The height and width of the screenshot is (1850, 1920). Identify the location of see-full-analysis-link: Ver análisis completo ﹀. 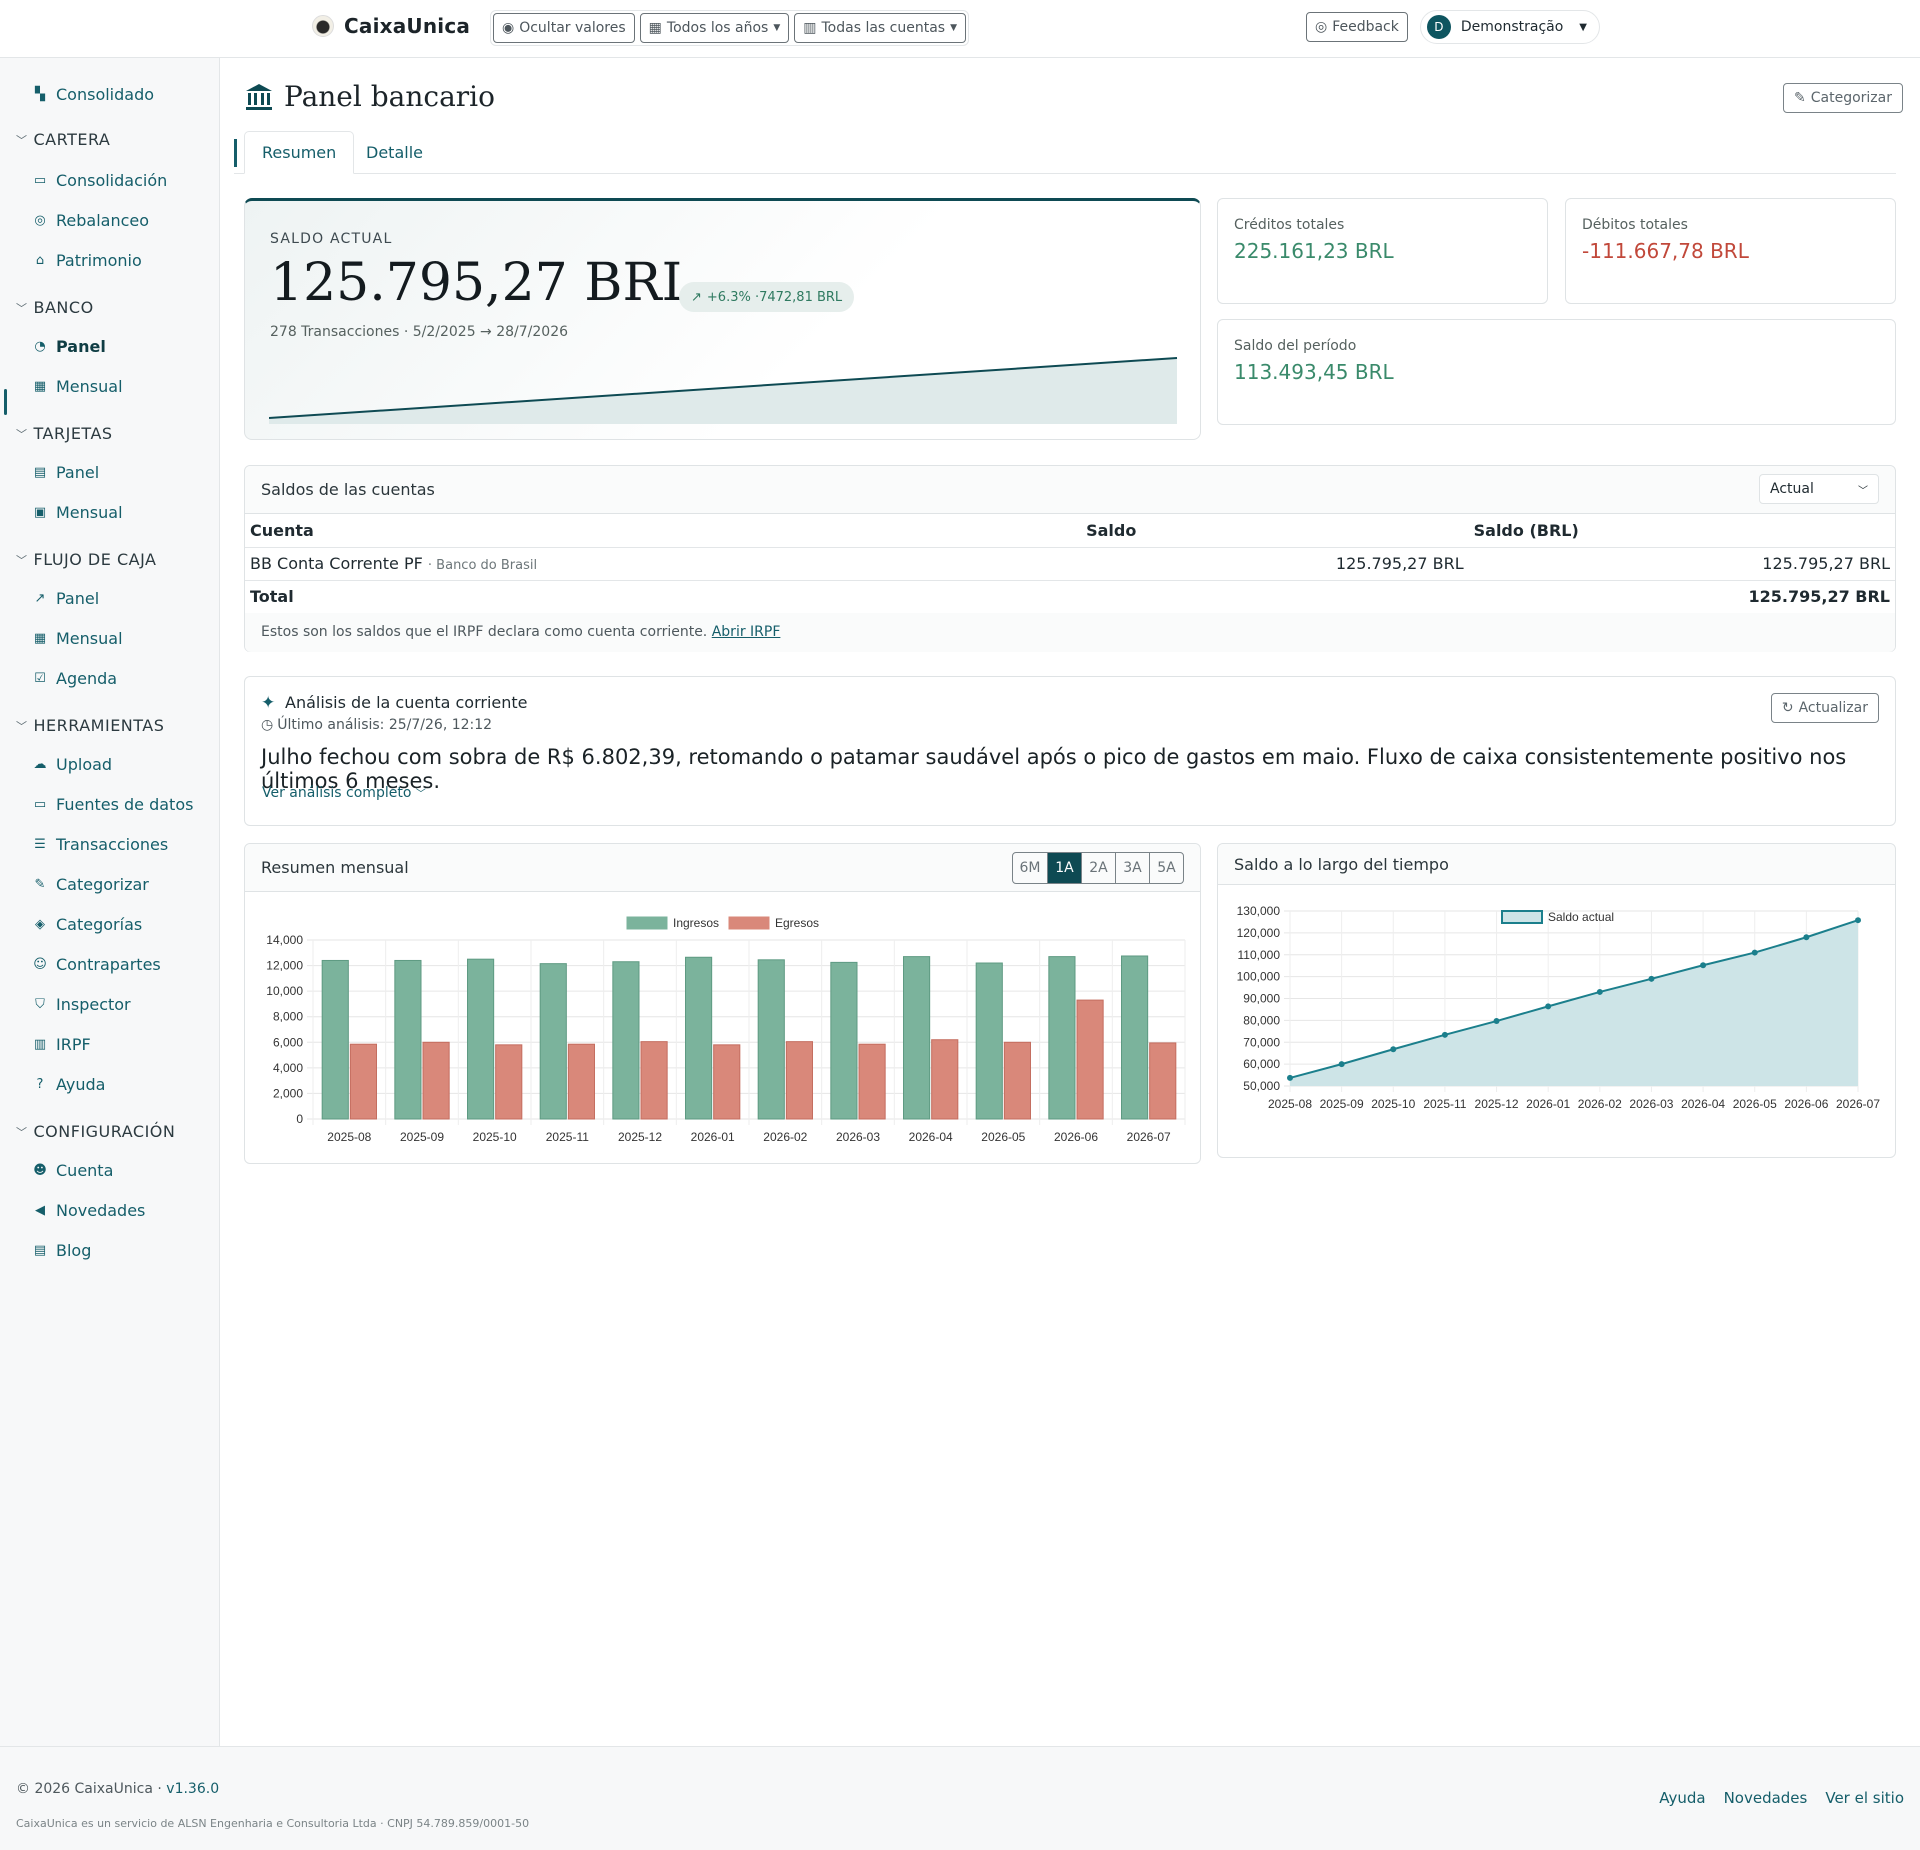
(344, 793).